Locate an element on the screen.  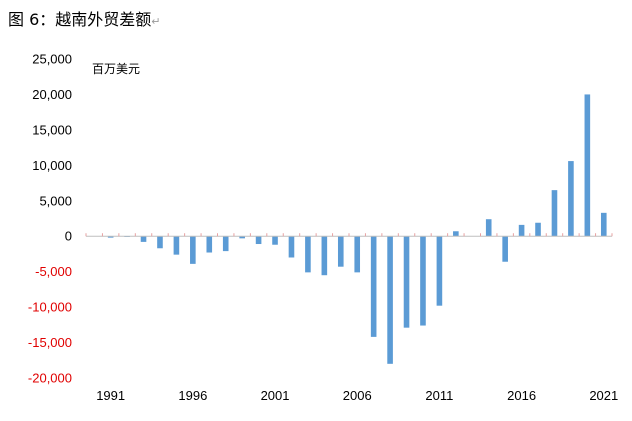
y-tick-label: -15,000 is located at coordinates (50, 342).